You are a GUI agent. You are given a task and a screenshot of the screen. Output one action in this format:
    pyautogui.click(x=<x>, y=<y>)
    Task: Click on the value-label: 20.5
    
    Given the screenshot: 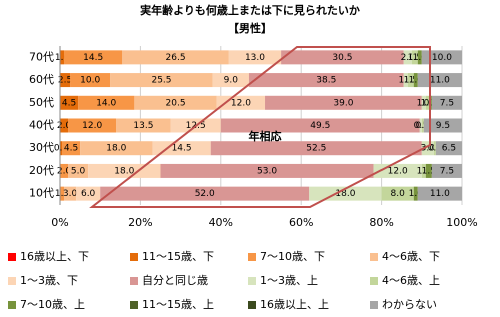 What is the action you would take?
    pyautogui.click(x=176, y=103)
    